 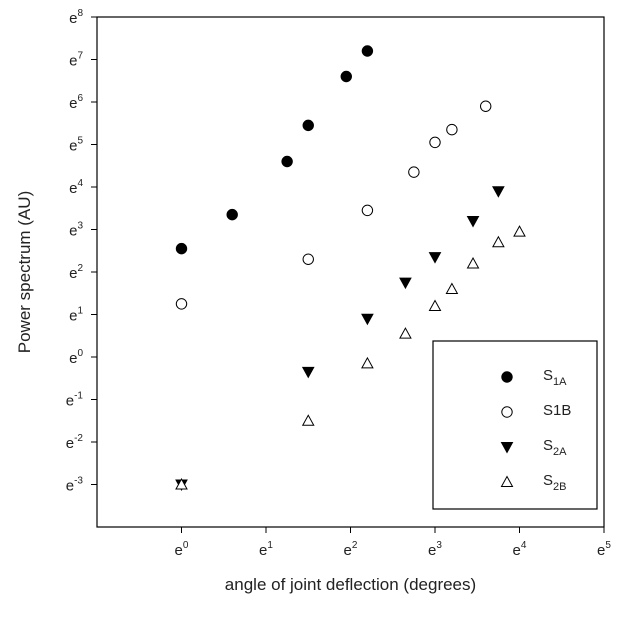 I want to click on y-tick-label: e2, so click(x=76, y=272).